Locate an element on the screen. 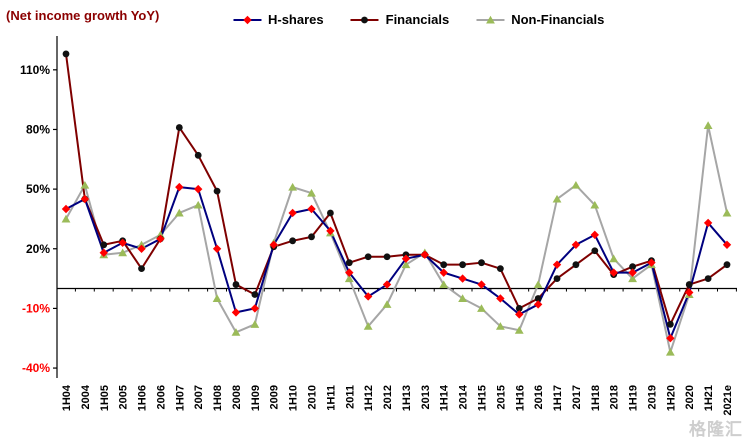 Image resolution: width=747 pixels, height=442 pixels. svg-text: 1H09 is located at coordinates (256, 398).